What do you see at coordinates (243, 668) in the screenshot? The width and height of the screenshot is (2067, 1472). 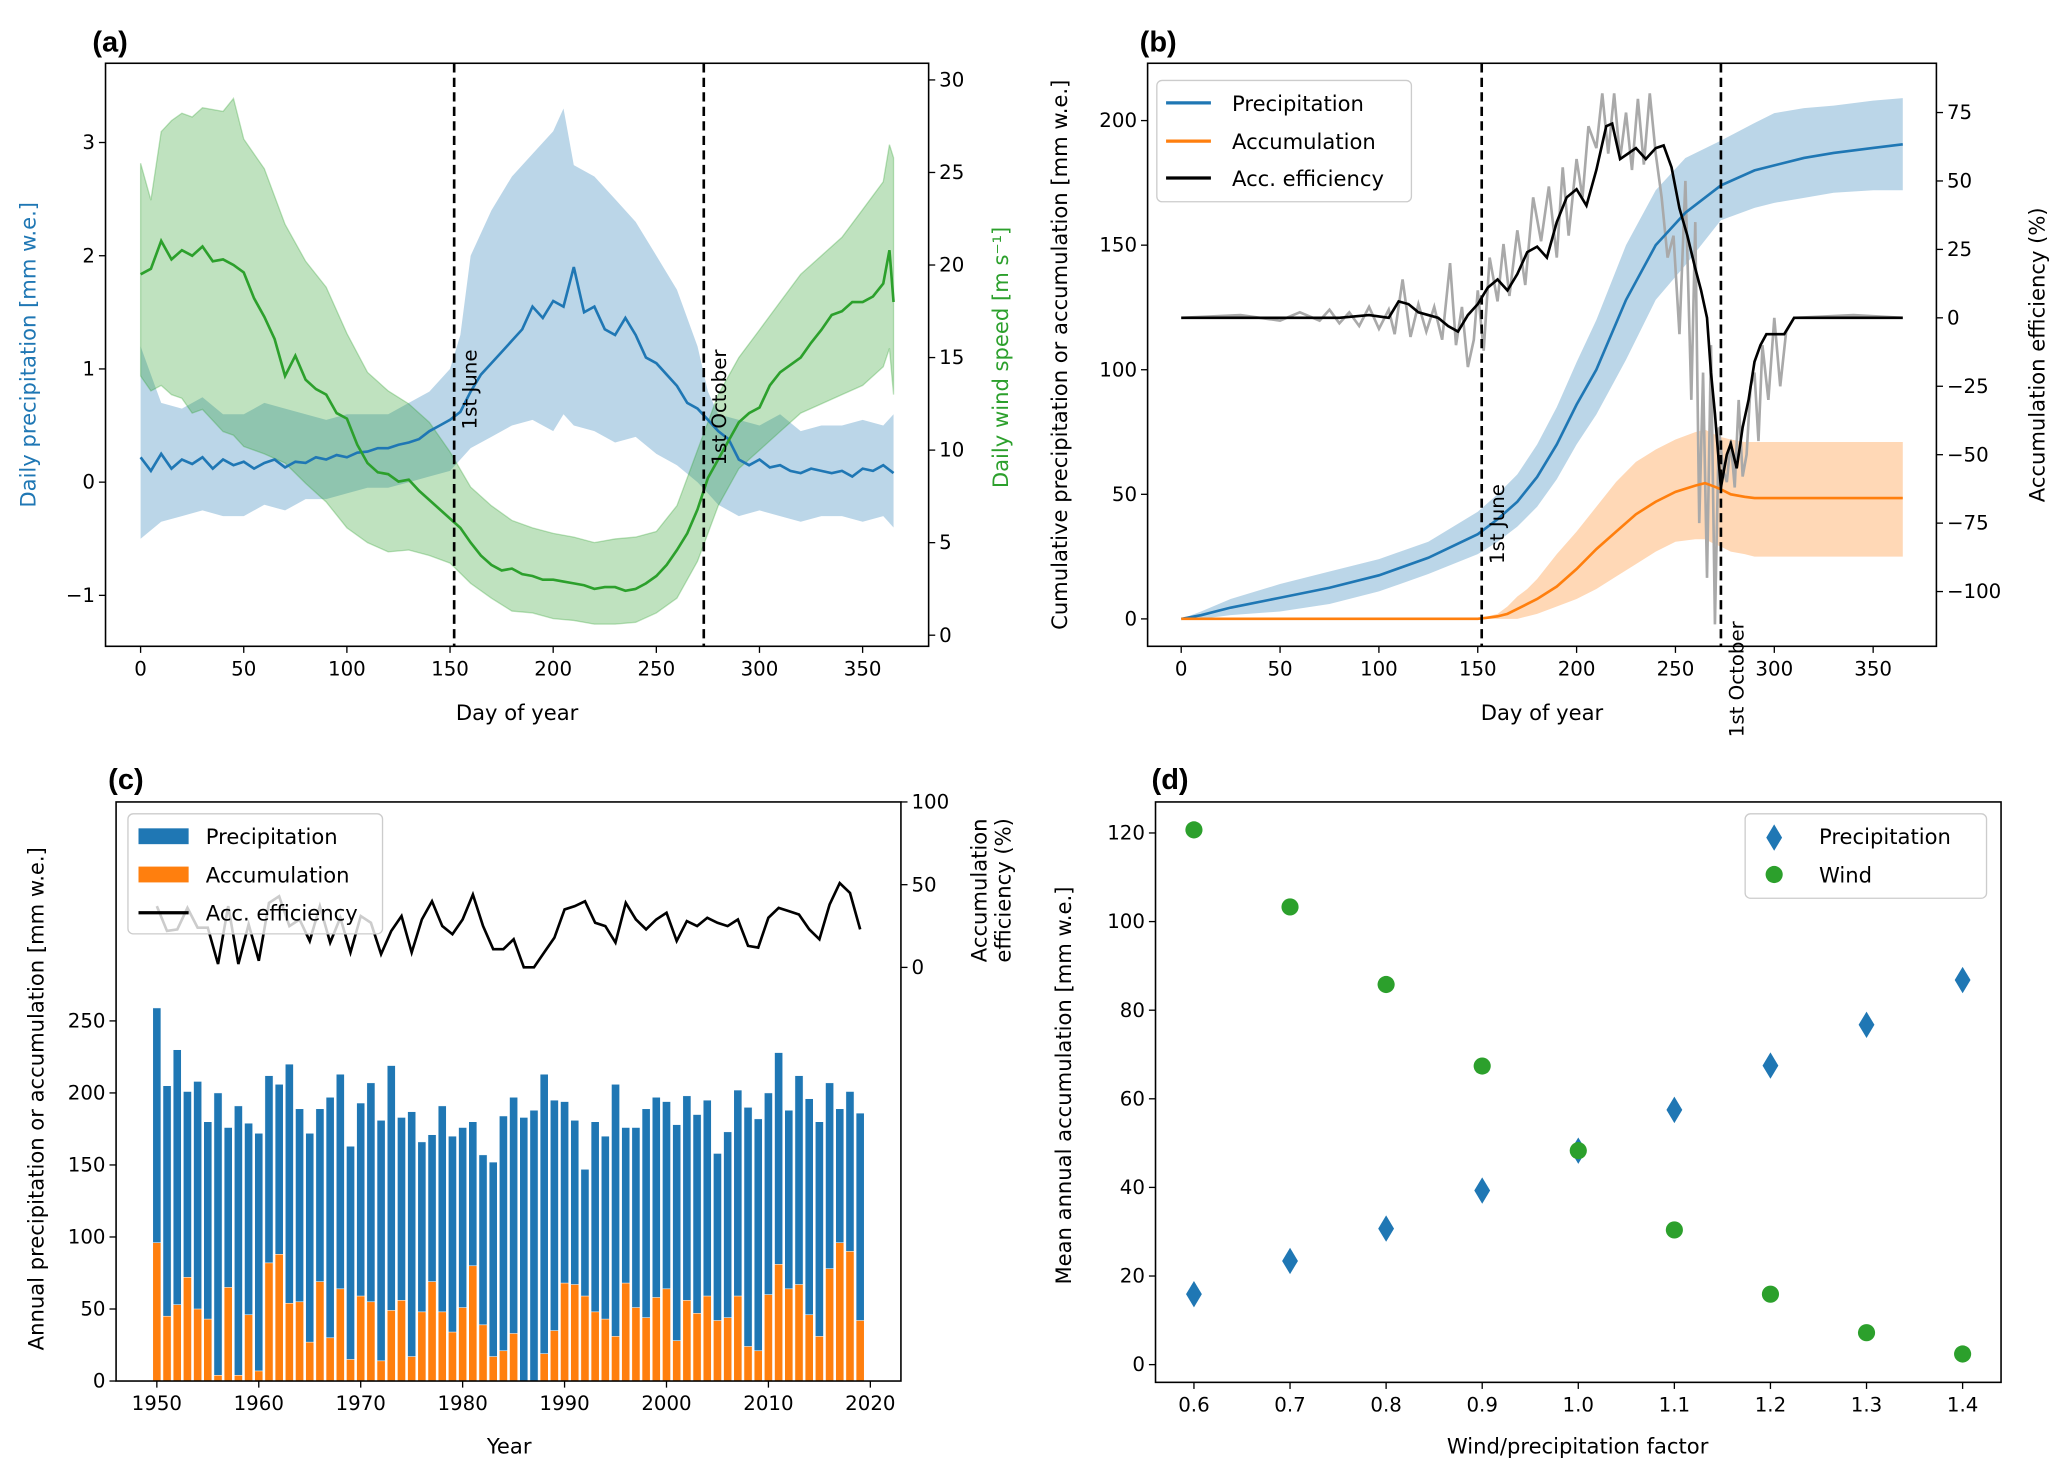 I see `x-tick-label: 50` at bounding box center [243, 668].